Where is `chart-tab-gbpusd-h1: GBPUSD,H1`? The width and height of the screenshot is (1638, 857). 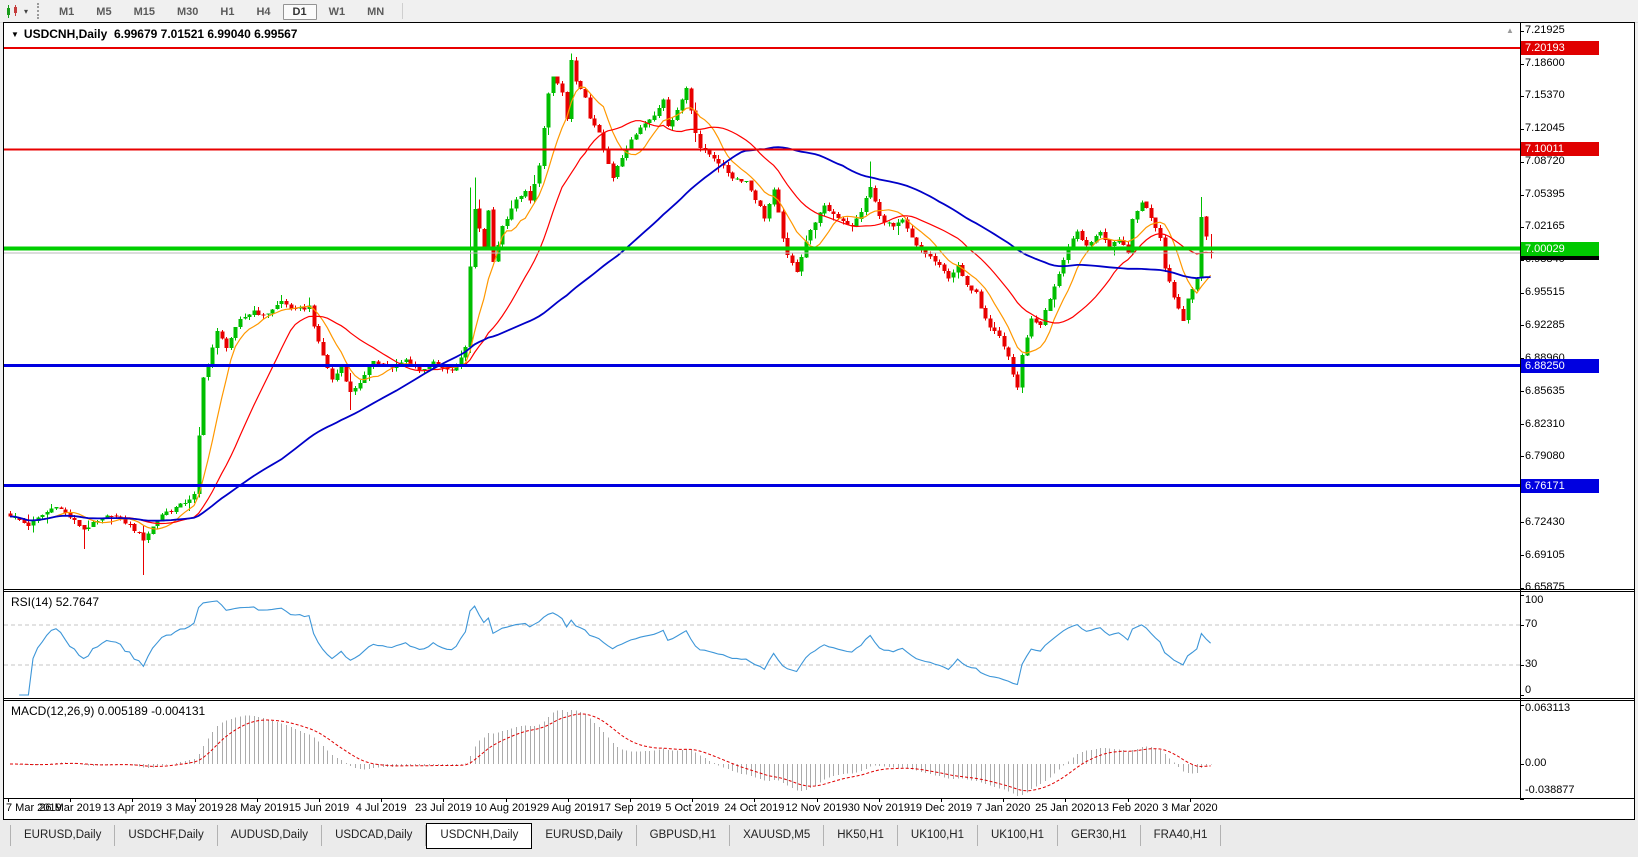 chart-tab-gbpusd-h1: GBPUSD,H1 is located at coordinates (683, 835).